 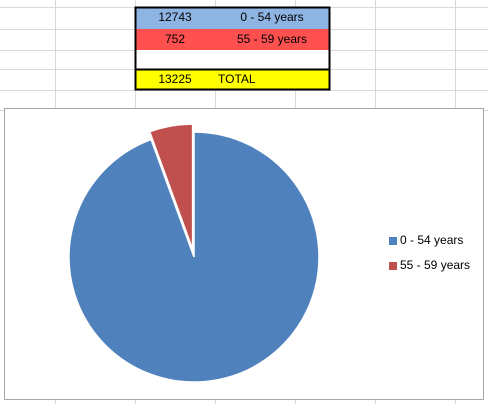 I want to click on table-border, so click(x=232, y=48).